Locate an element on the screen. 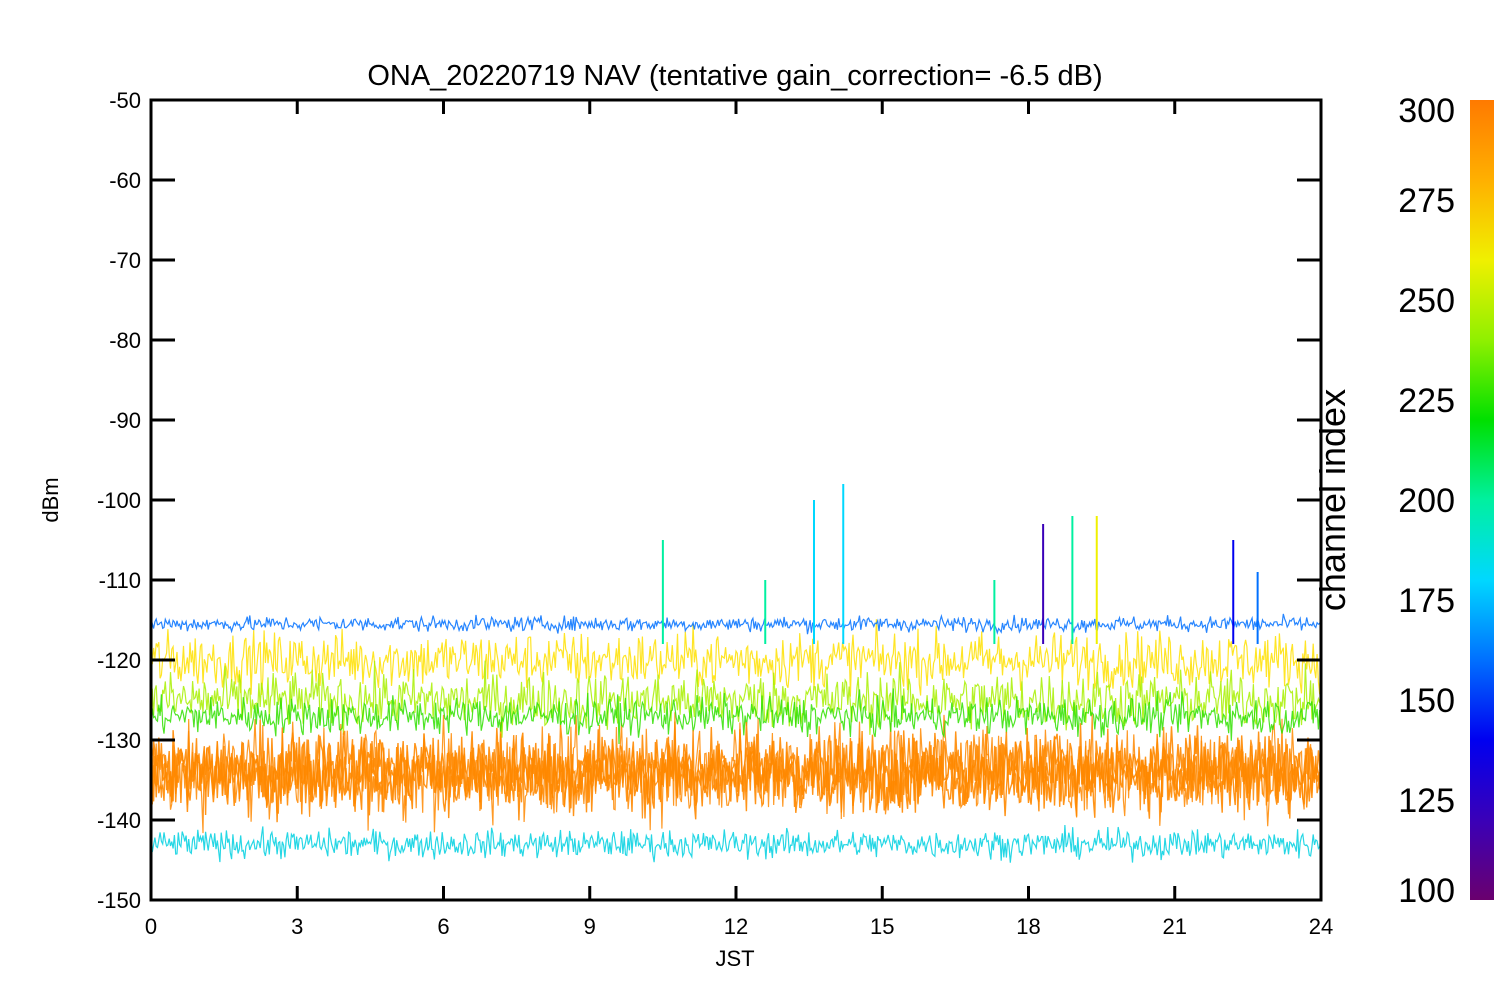 The image size is (1500, 1005). x-tick-label: 6 is located at coordinates (443, 926).